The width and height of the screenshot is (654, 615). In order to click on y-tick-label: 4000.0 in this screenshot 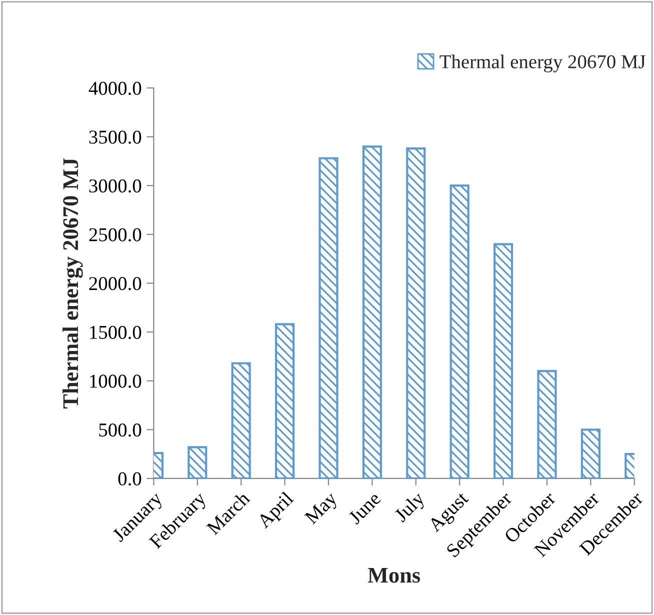, I will do `click(115, 88)`.